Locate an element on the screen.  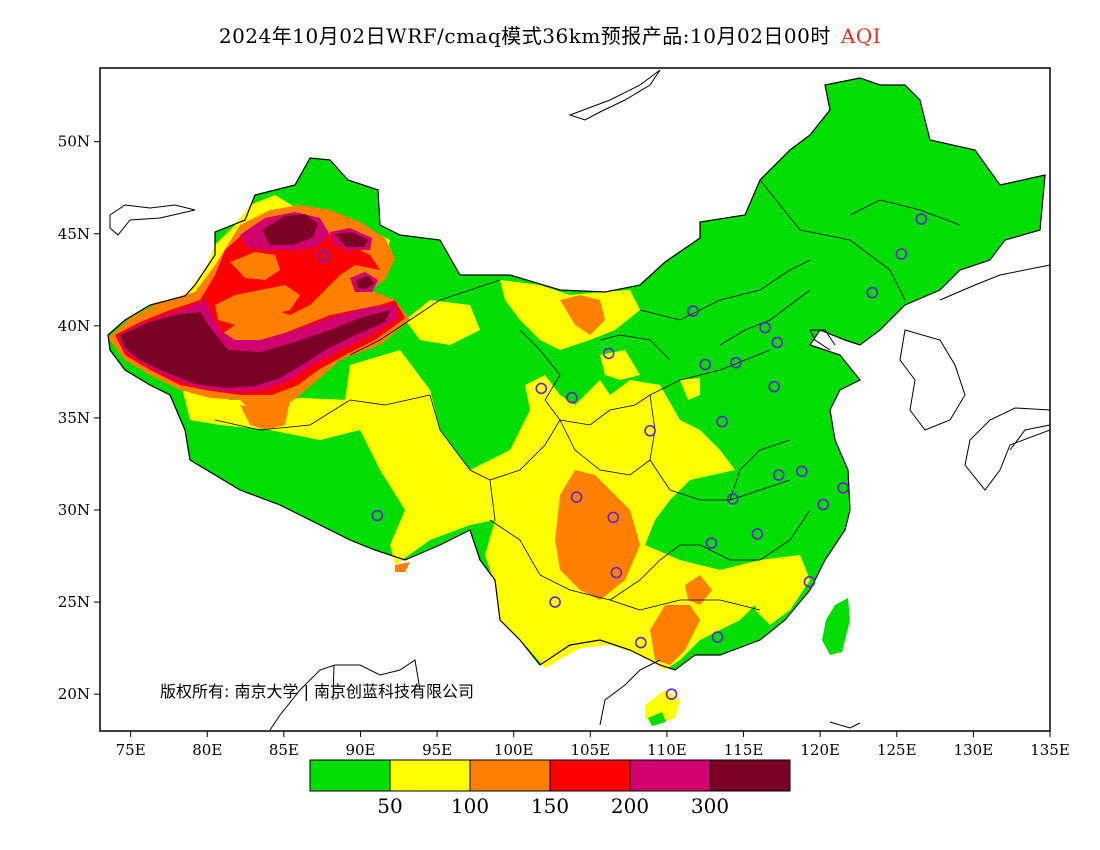
legend-label: 300 is located at coordinates (710, 806).